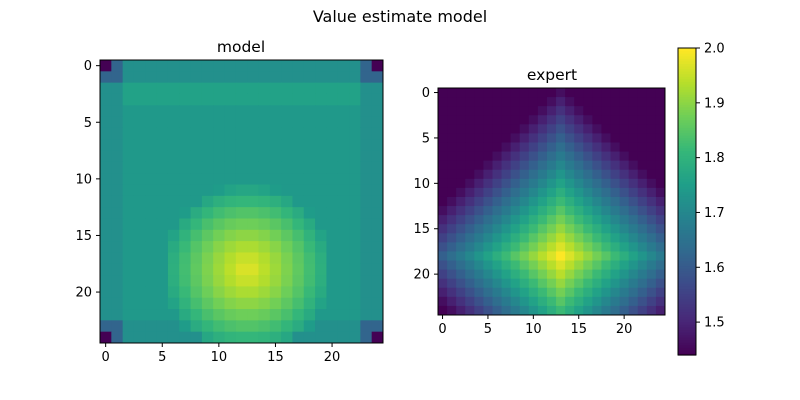 Image resolution: width=800 pixels, height=400 pixels. I want to click on heatmap-expert-ytick-label: 0, so click(426, 93).